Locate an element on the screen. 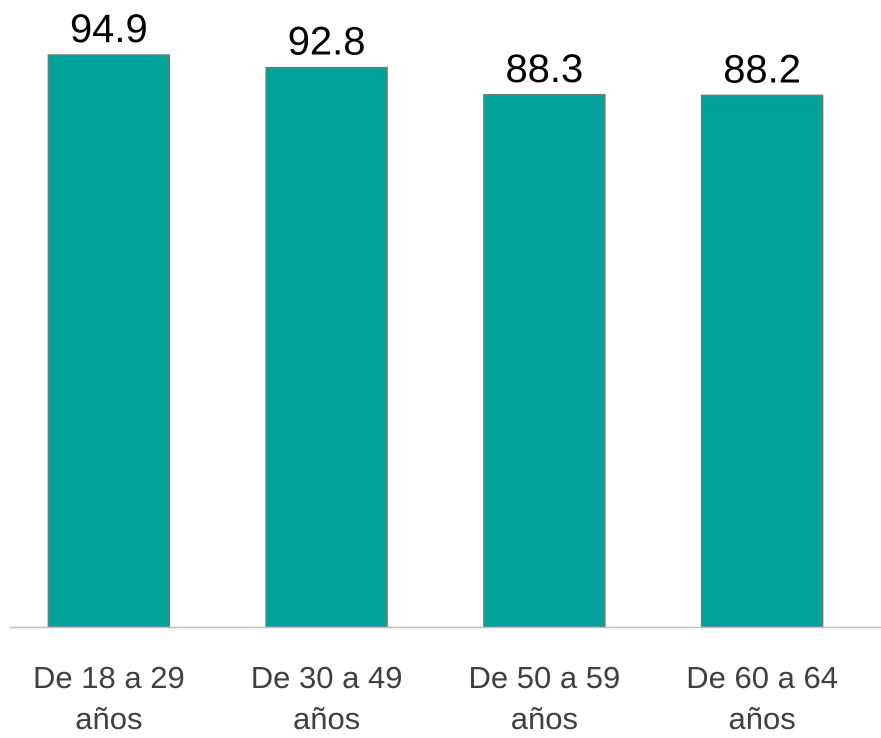 The height and width of the screenshot is (738, 881). x-tick-label-3-line-1: años is located at coordinates (762, 718).